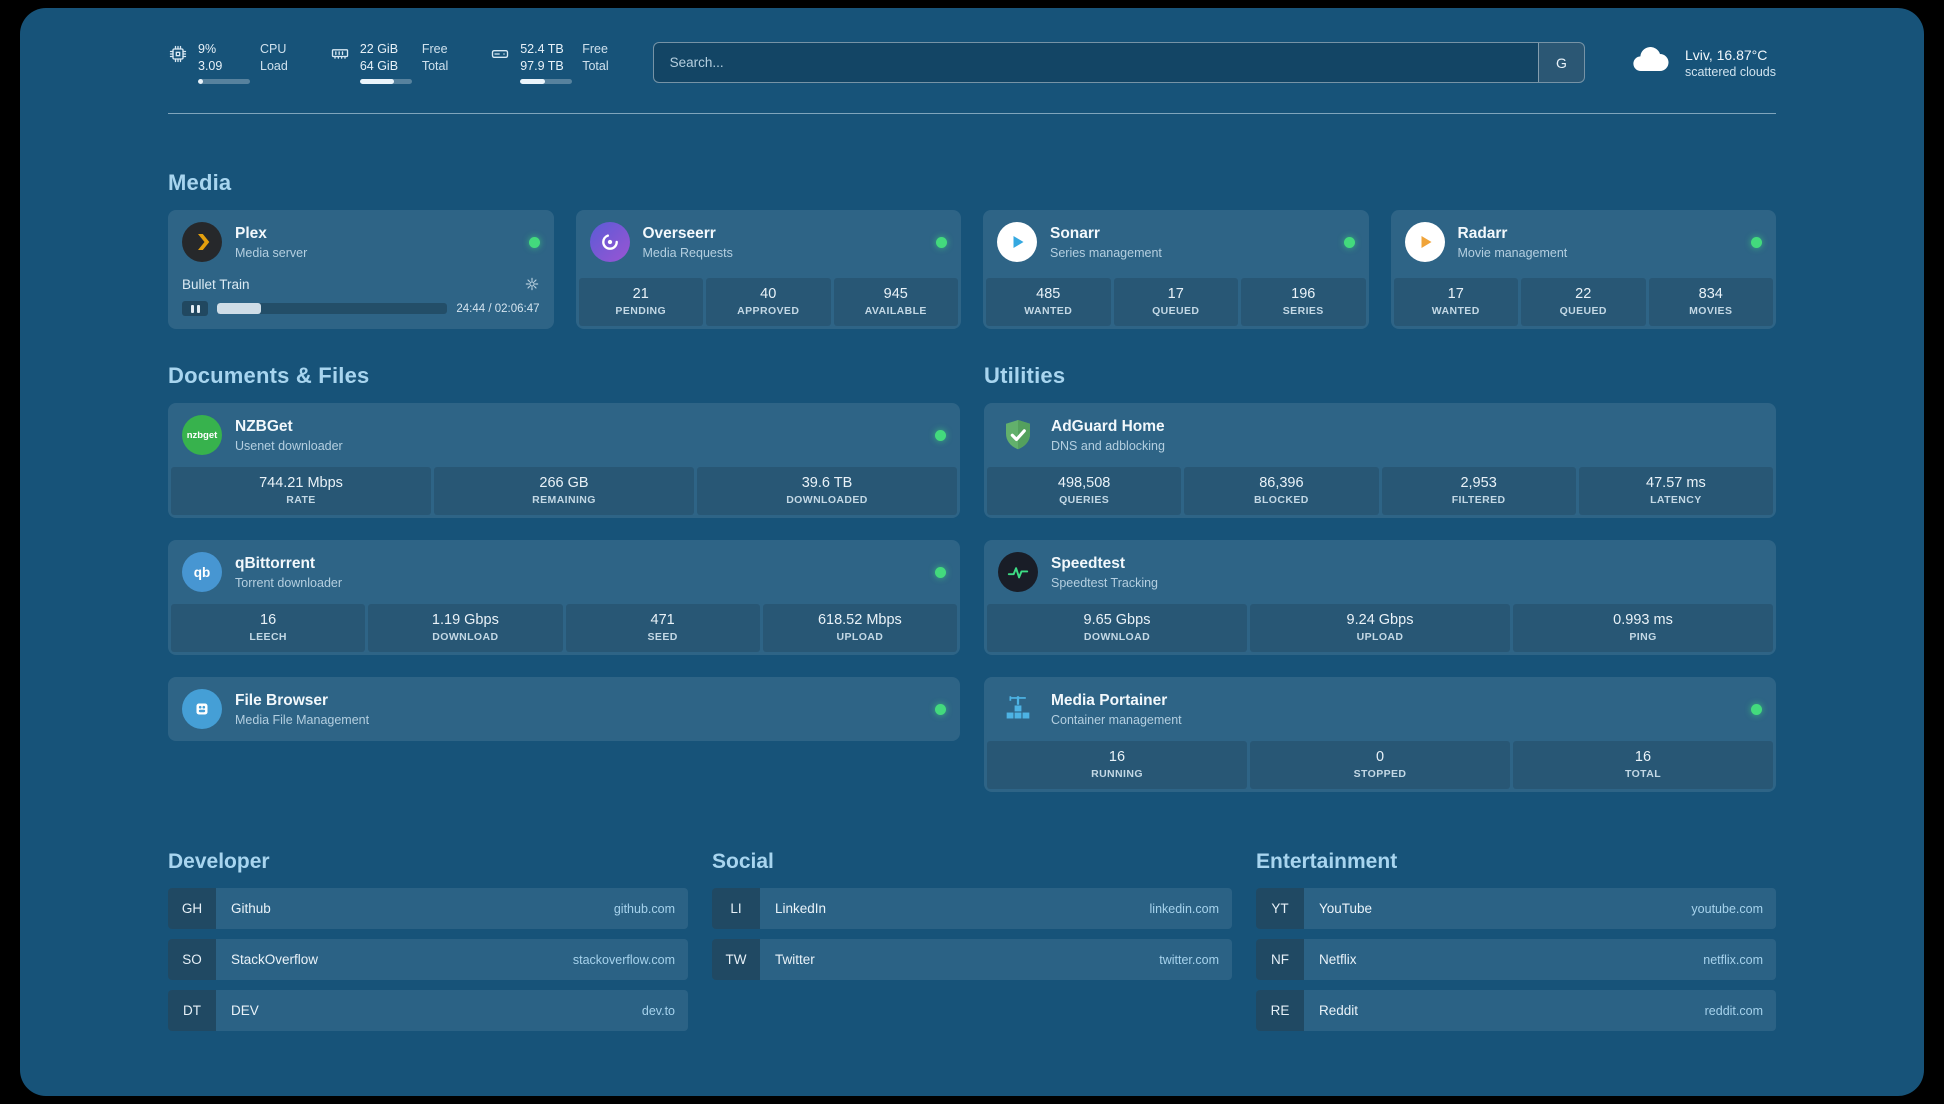  I want to click on search-provider-button: G, so click(1560, 62).